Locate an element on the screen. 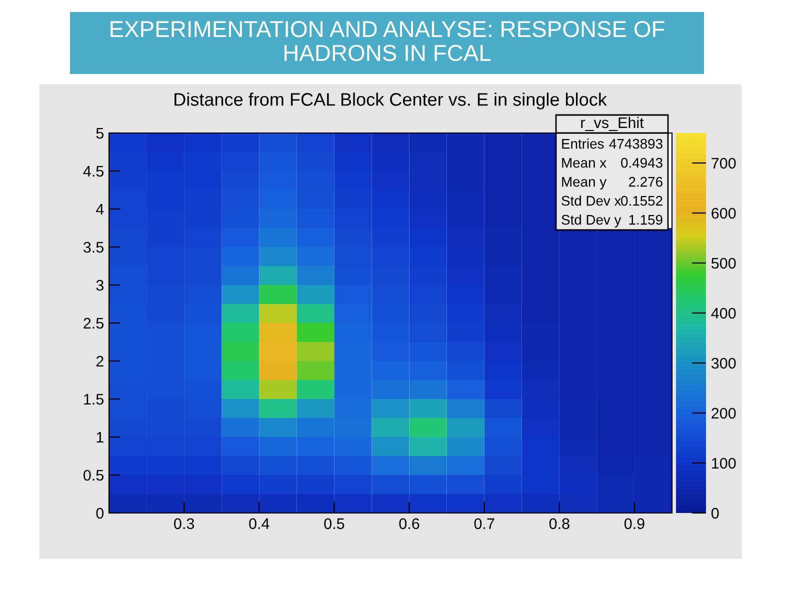 Image resolution: width=794 pixels, height=595 pixels. color-bar-label: 200 is located at coordinates (724, 413).